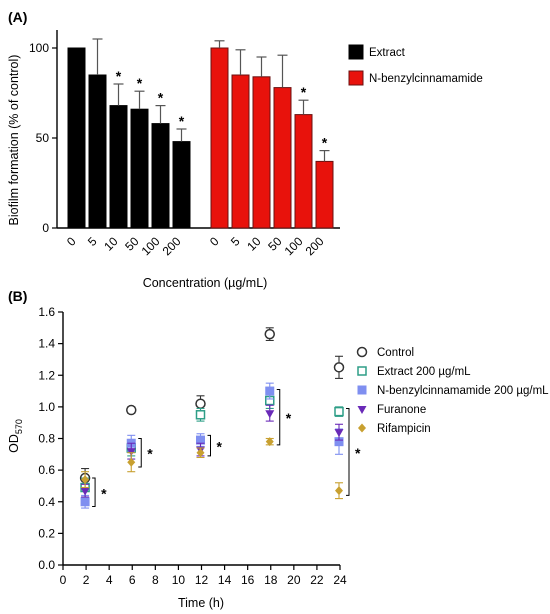  Describe the element at coordinates (404, 429) in the screenshot. I see `panel-b-legend-label: Rifampicin` at that location.